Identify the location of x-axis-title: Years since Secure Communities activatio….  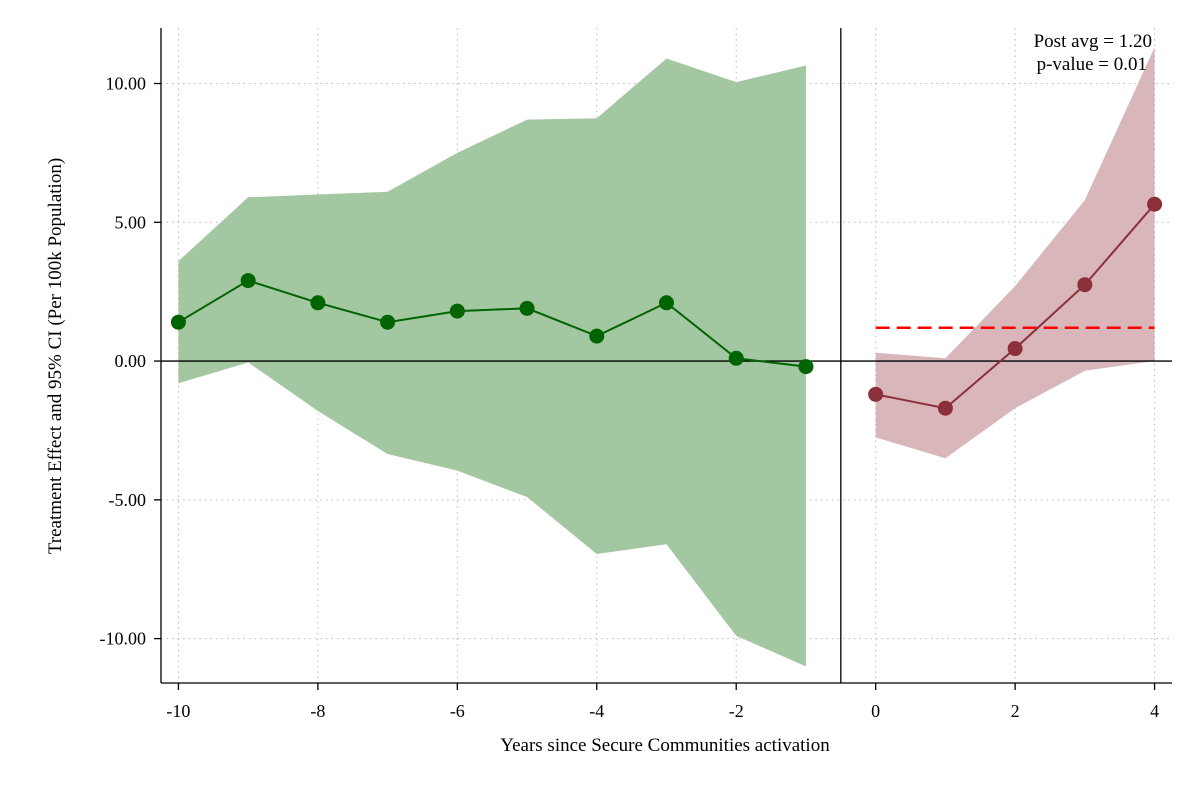
(665, 745).